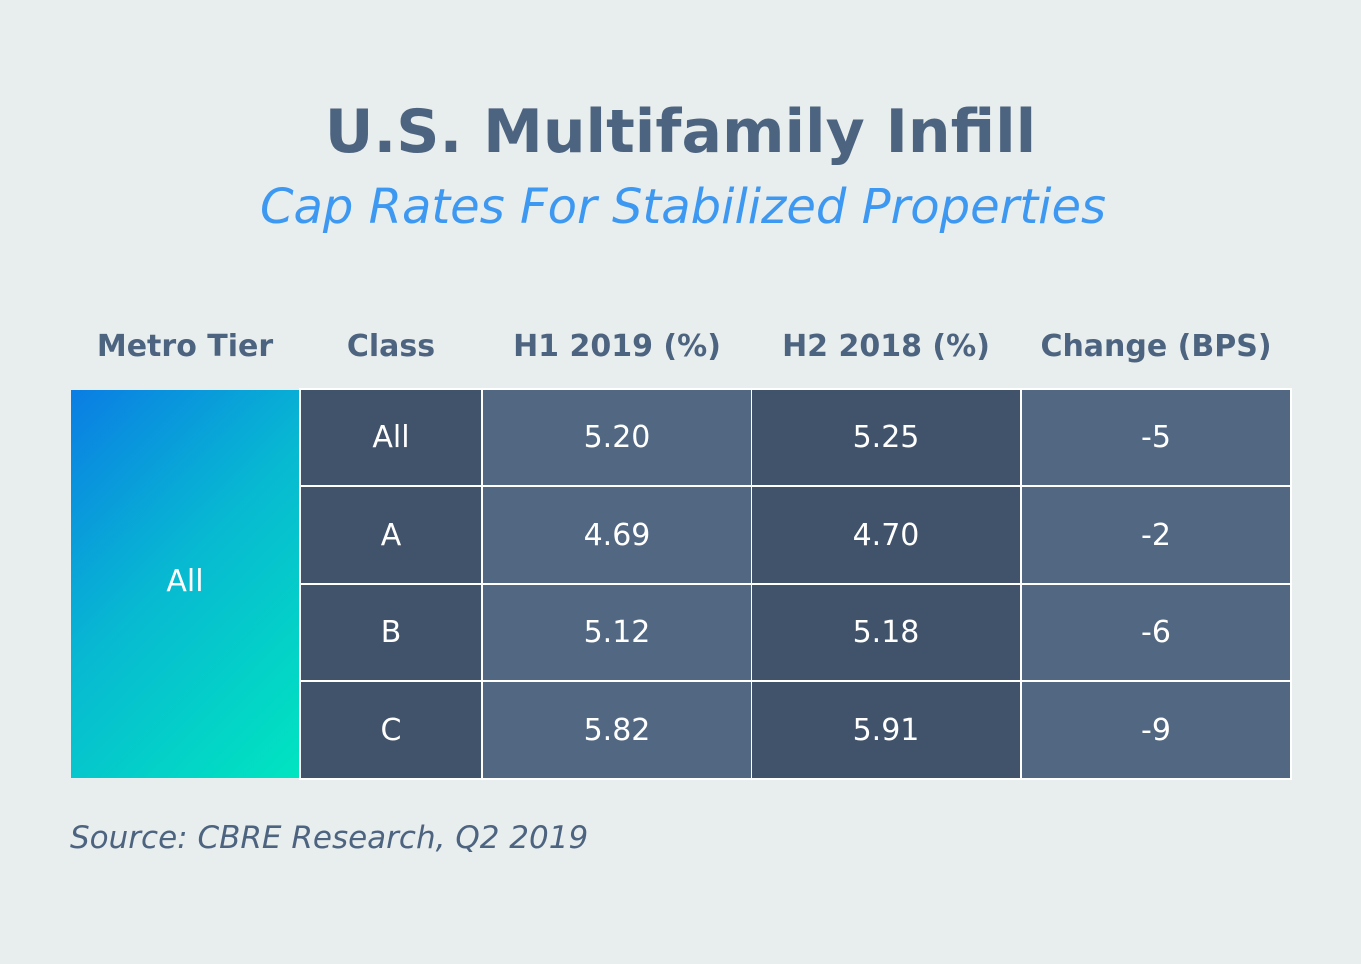 The width and height of the screenshot is (1361, 964). What do you see at coordinates (1156, 632) in the screenshot?
I see `change-cell: -6` at bounding box center [1156, 632].